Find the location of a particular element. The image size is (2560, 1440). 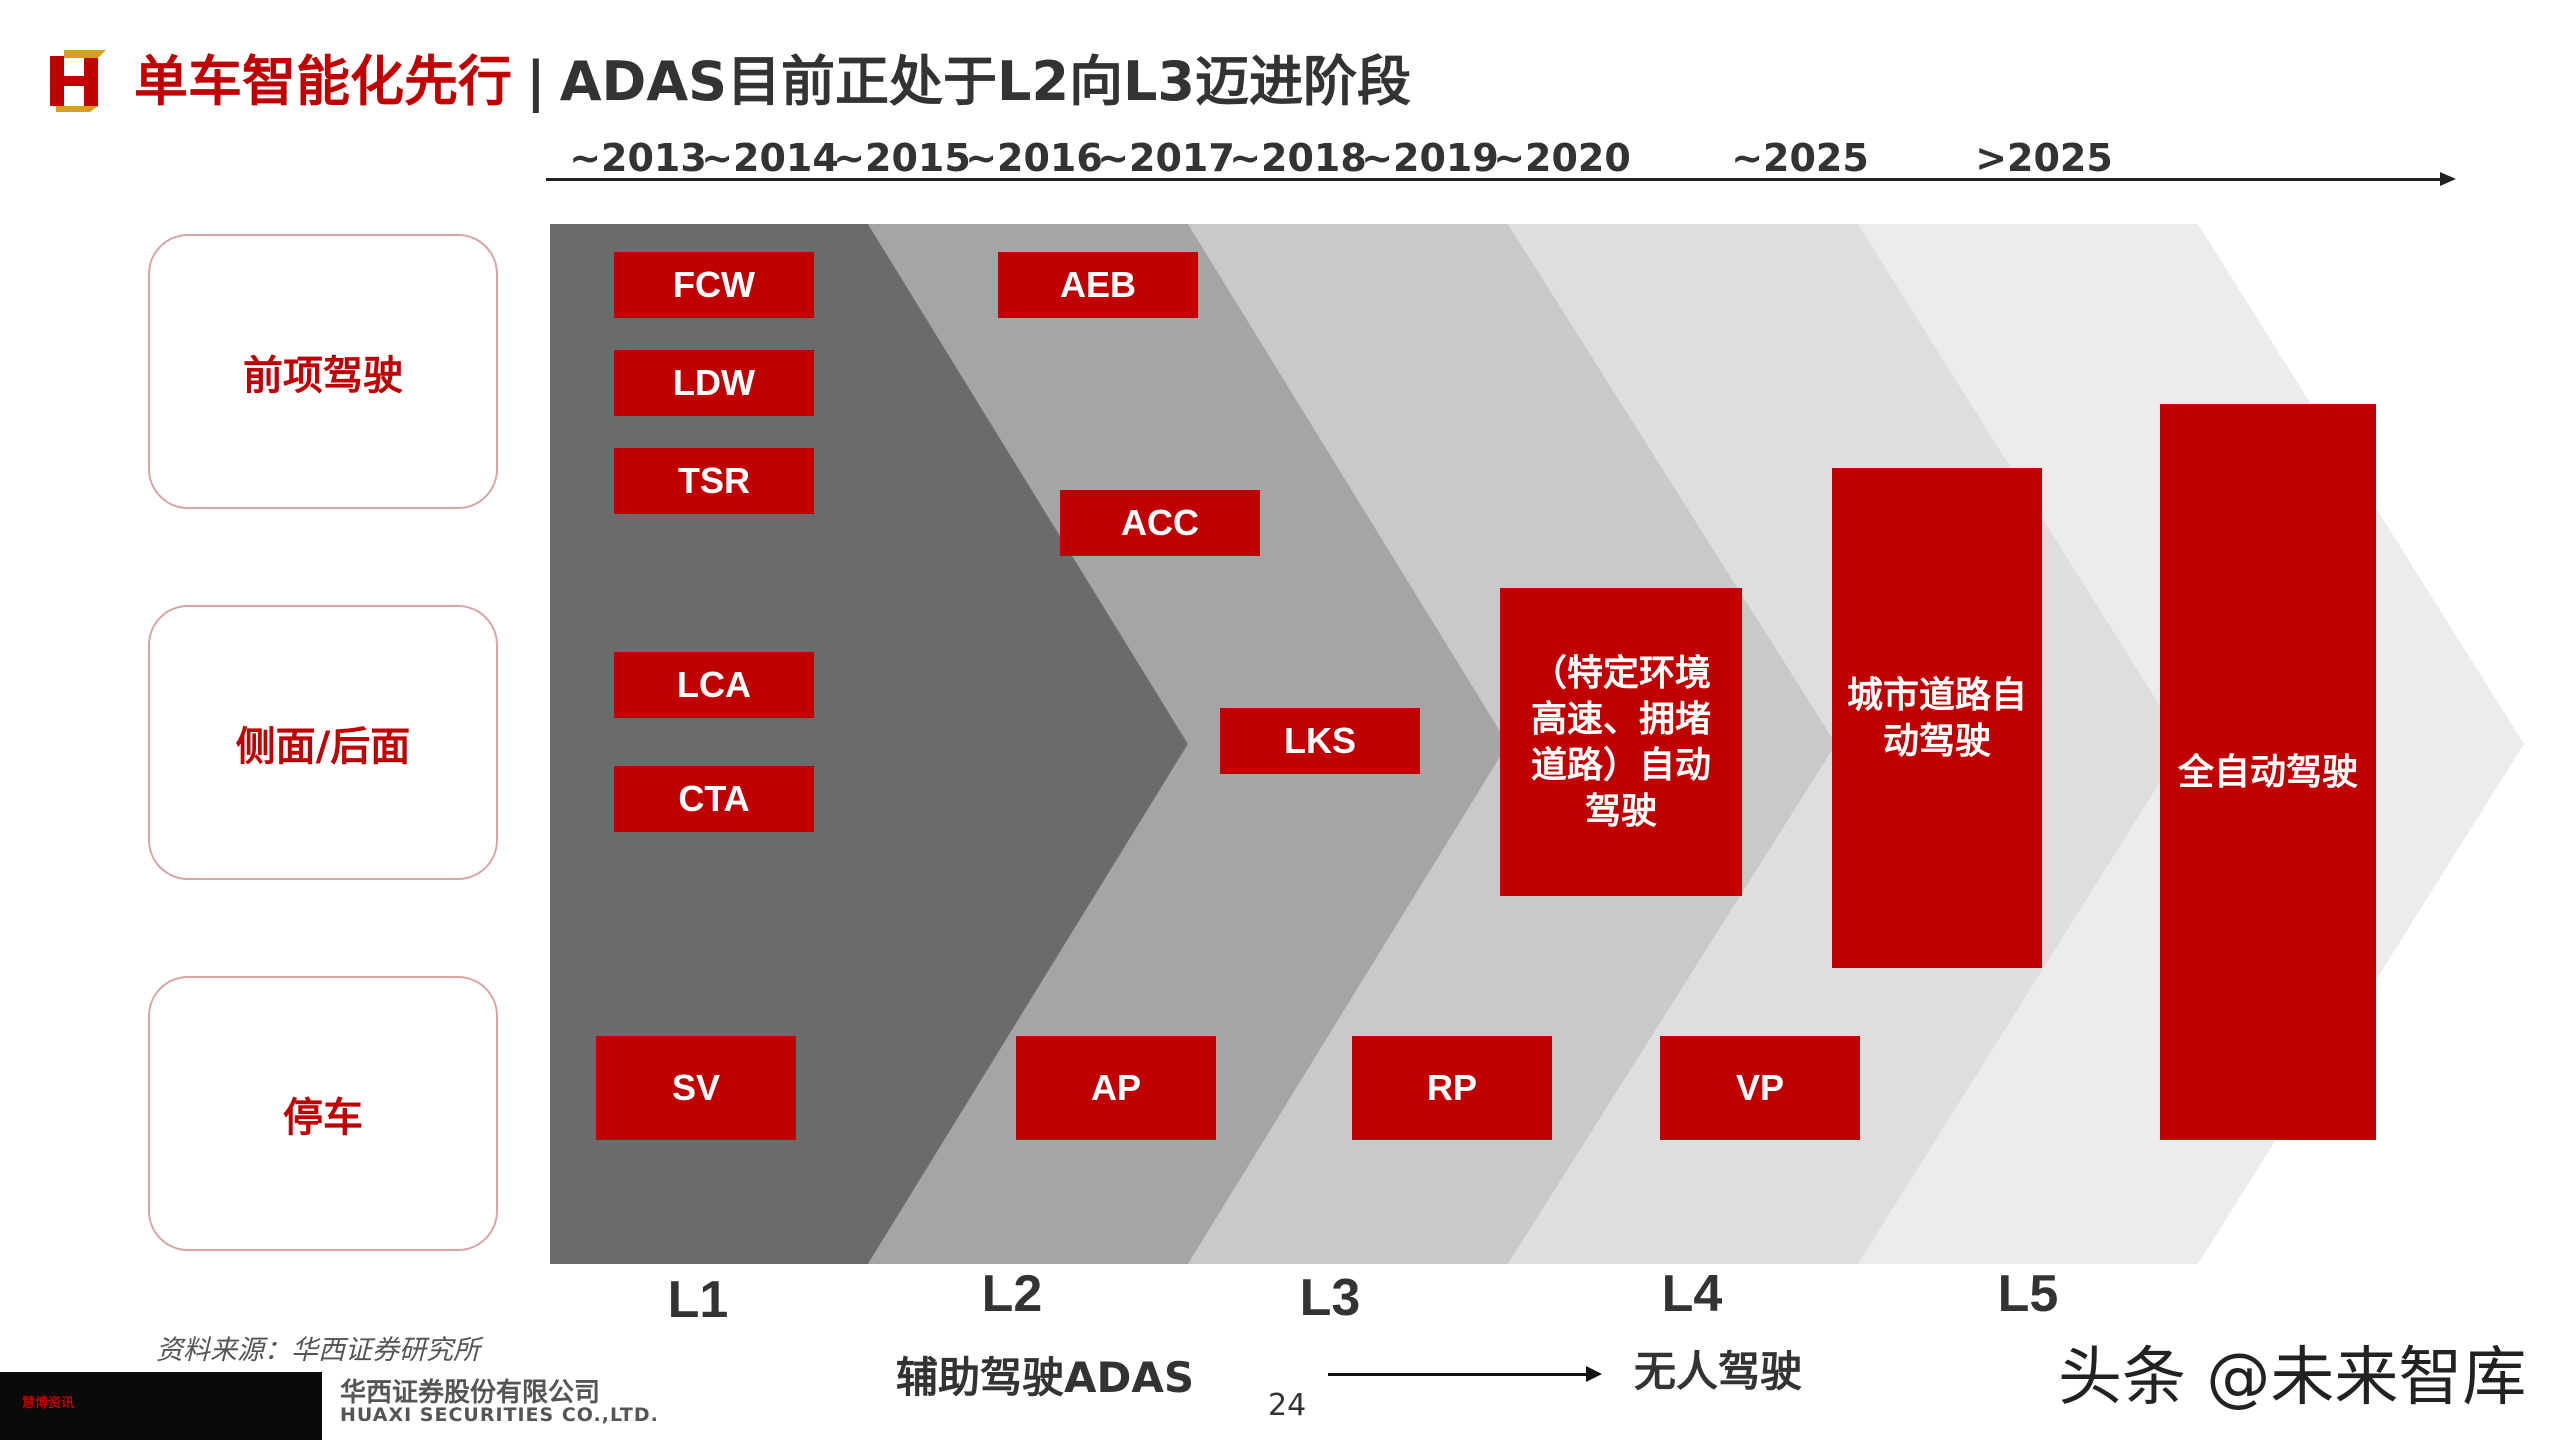

feature-ldw: LDW is located at coordinates (714, 383).